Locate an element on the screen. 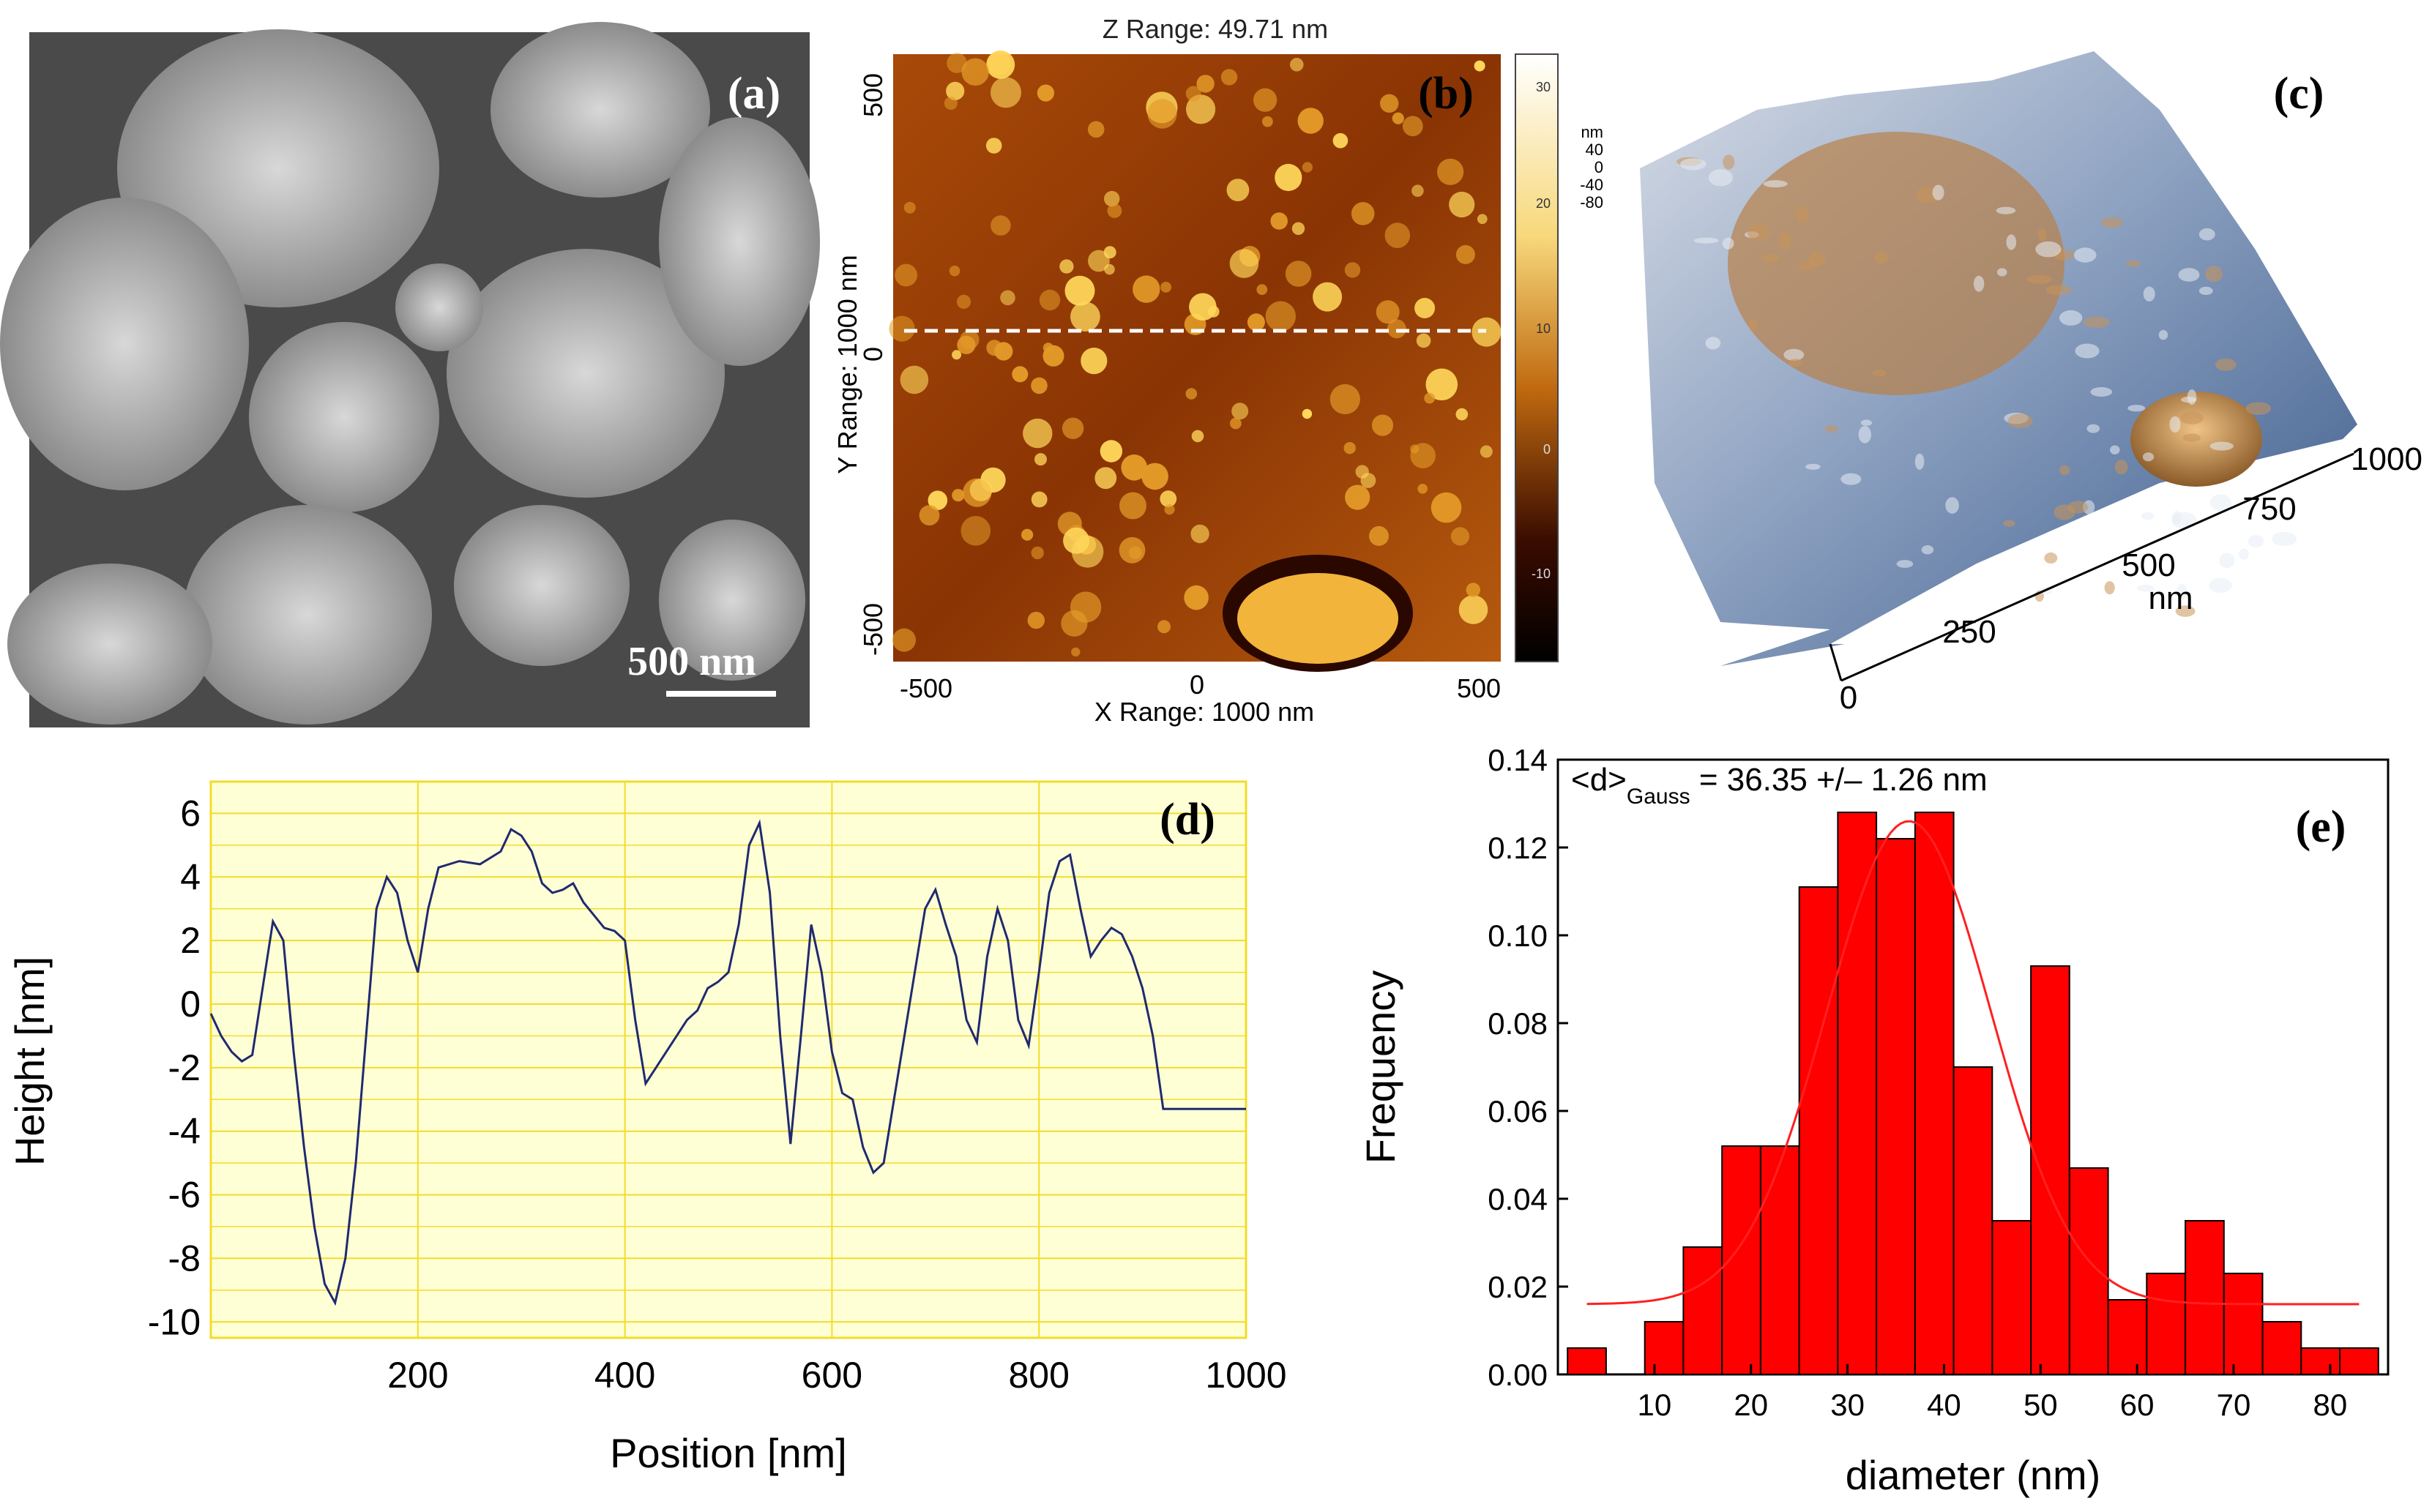  histogram-x-tick-label: 10 is located at coordinates (1655, 1405).